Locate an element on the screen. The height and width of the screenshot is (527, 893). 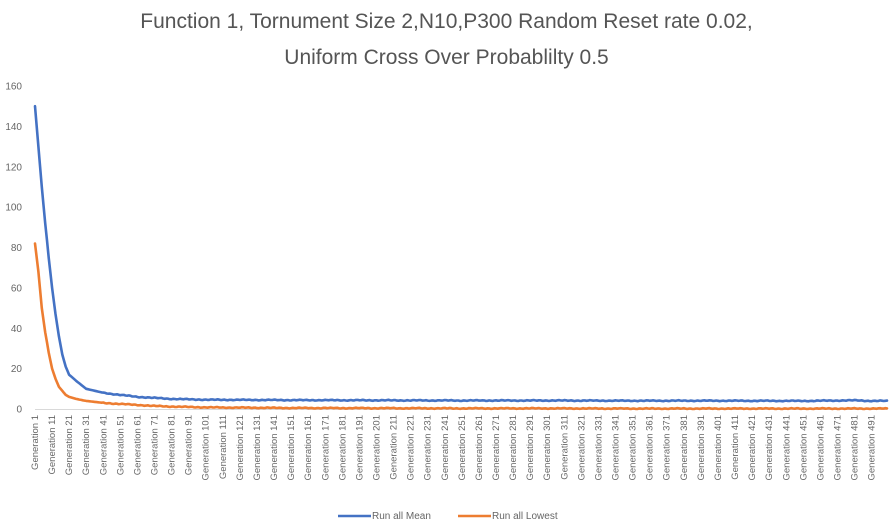
x-tick-label: Generation 291 is located at coordinates (530, 448).